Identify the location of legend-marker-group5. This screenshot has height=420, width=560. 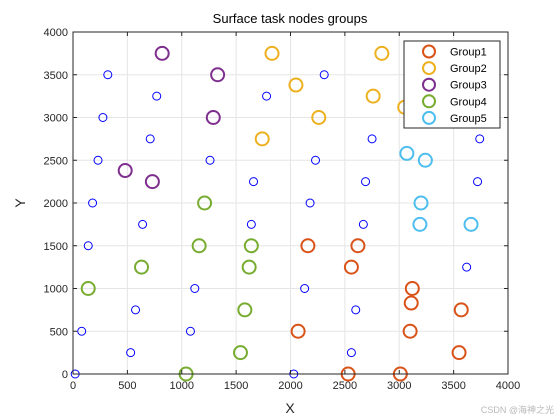
(429, 117).